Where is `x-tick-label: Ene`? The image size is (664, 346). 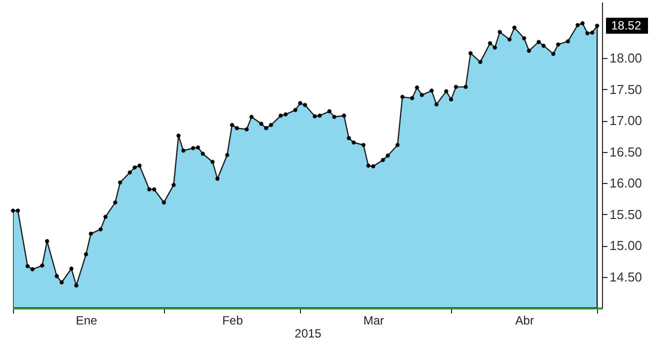
x-tick-label: Ene is located at coordinates (87, 321).